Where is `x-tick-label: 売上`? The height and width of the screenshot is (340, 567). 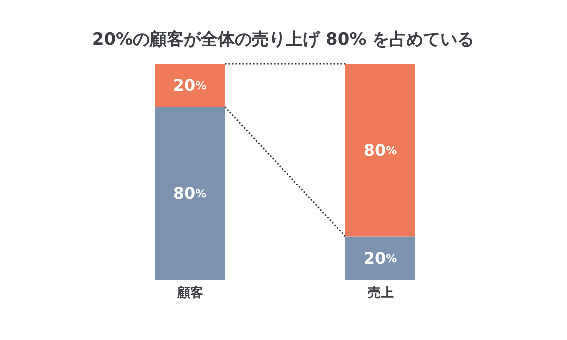
x-tick-label: 売上 is located at coordinates (381, 294).